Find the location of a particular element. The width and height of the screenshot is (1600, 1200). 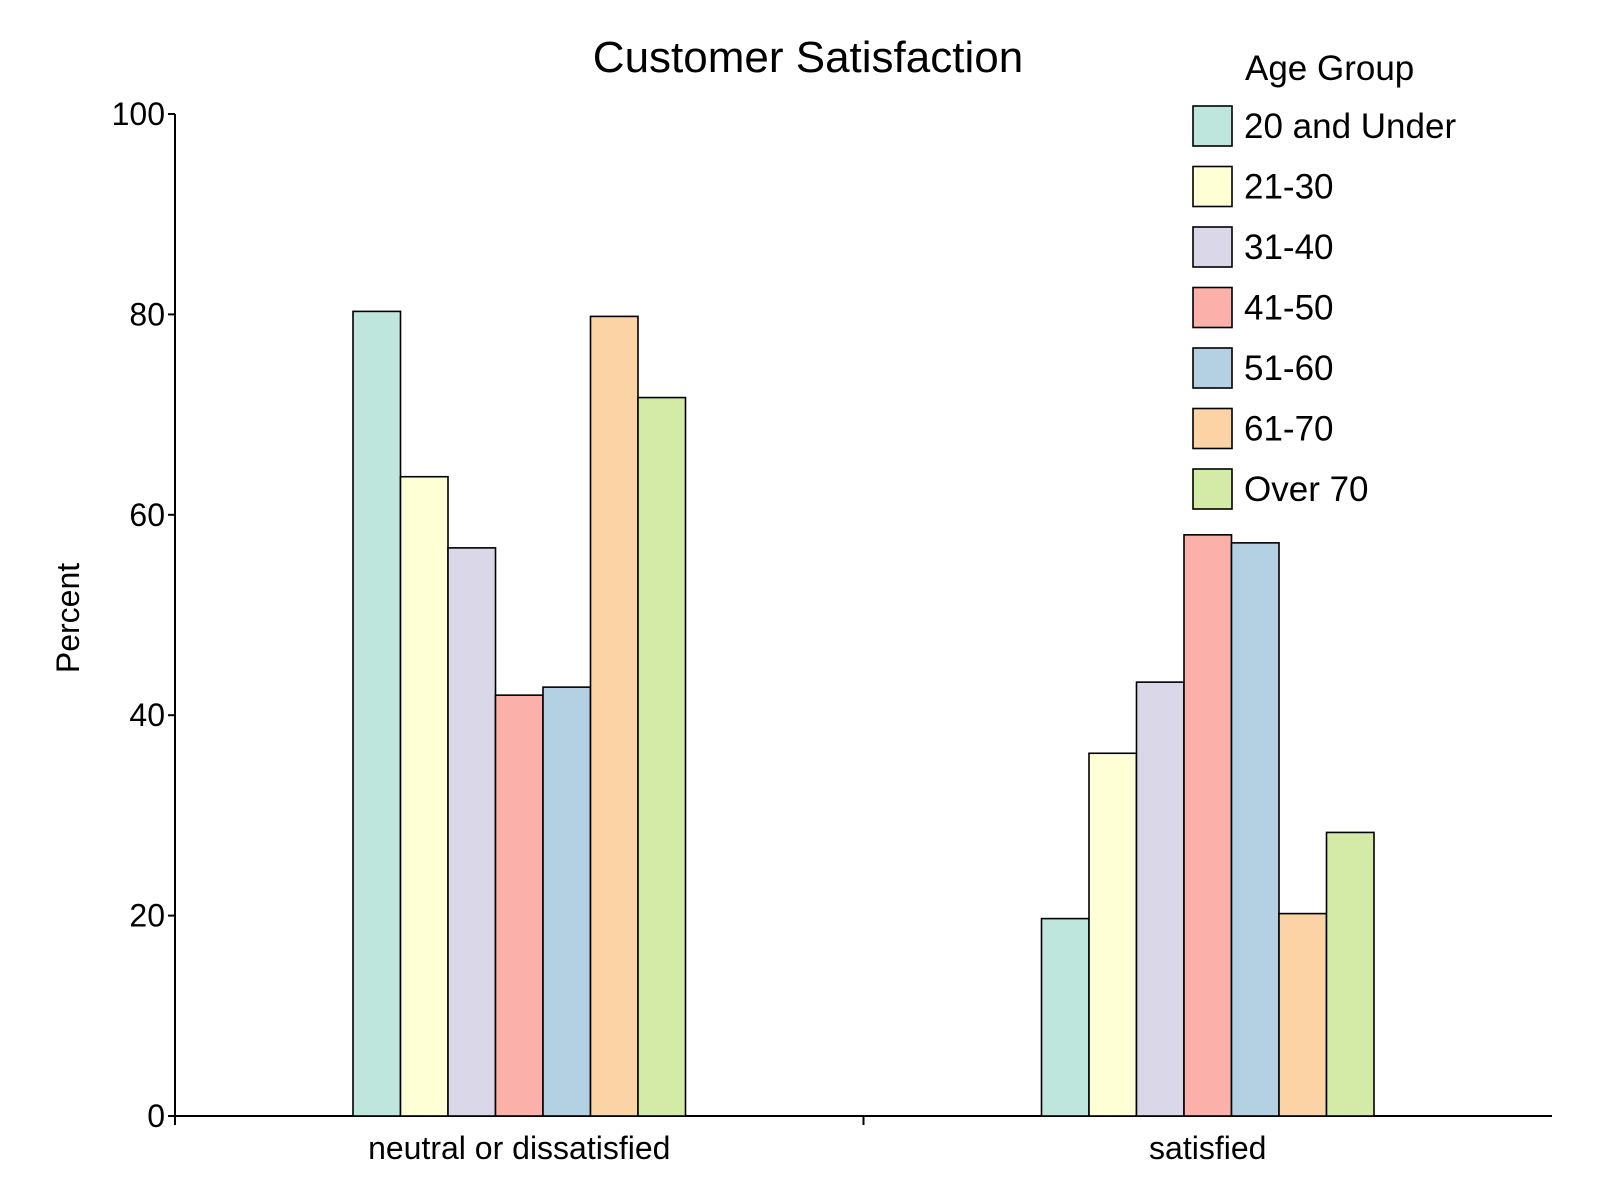

x-category-label: neutral or dissatisfied is located at coordinates (519, 1148).